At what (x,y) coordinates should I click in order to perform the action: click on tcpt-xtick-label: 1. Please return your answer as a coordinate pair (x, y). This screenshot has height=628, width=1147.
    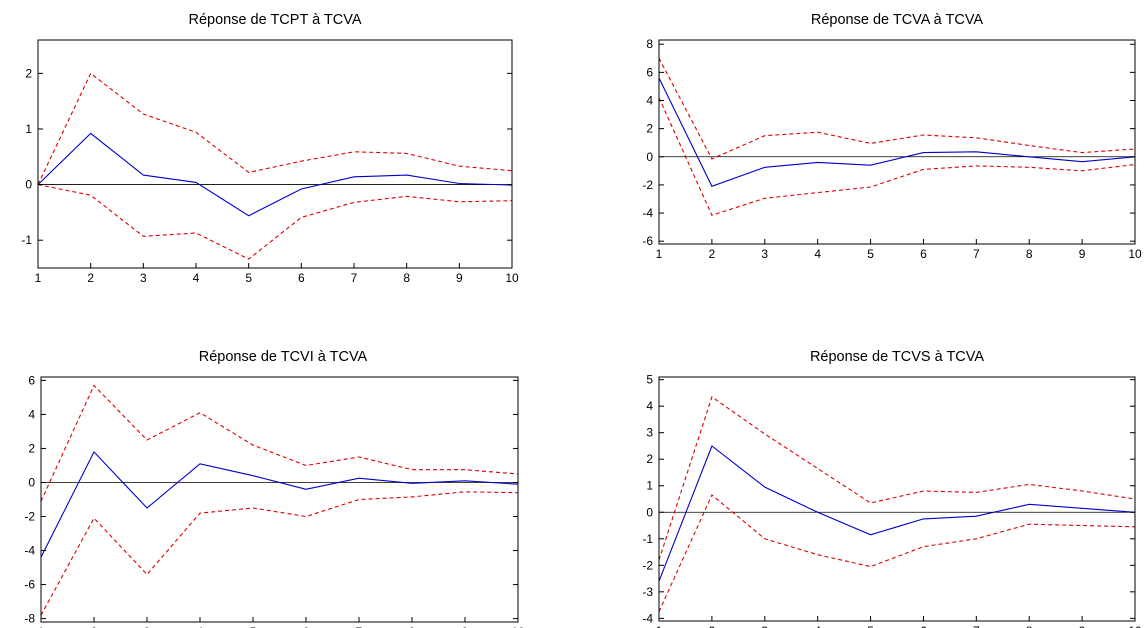
    Looking at the image, I should click on (38, 278).